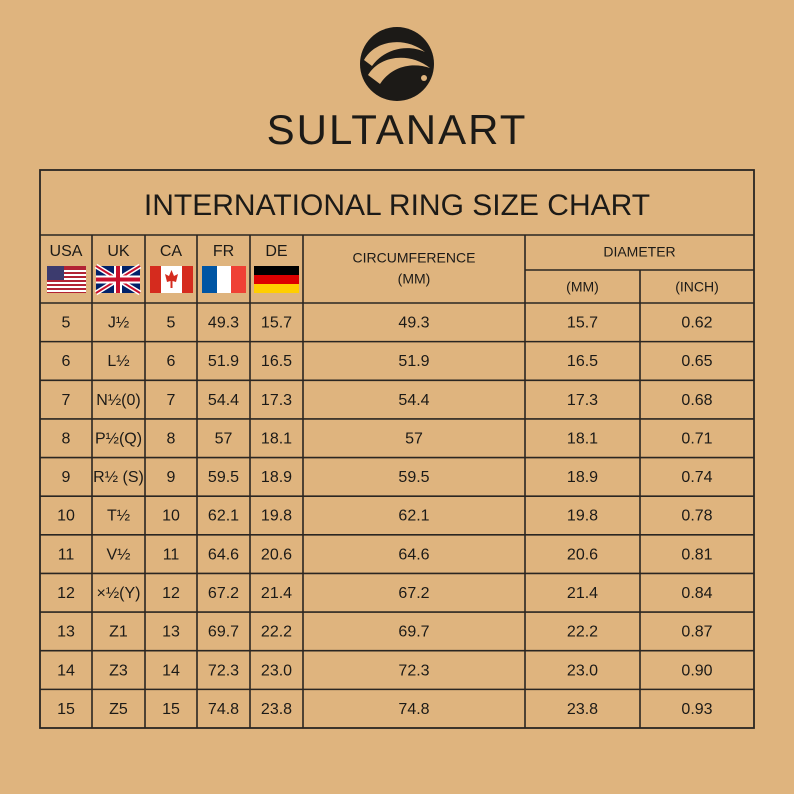  I want to click on table-cell: 0.90, so click(696, 670).